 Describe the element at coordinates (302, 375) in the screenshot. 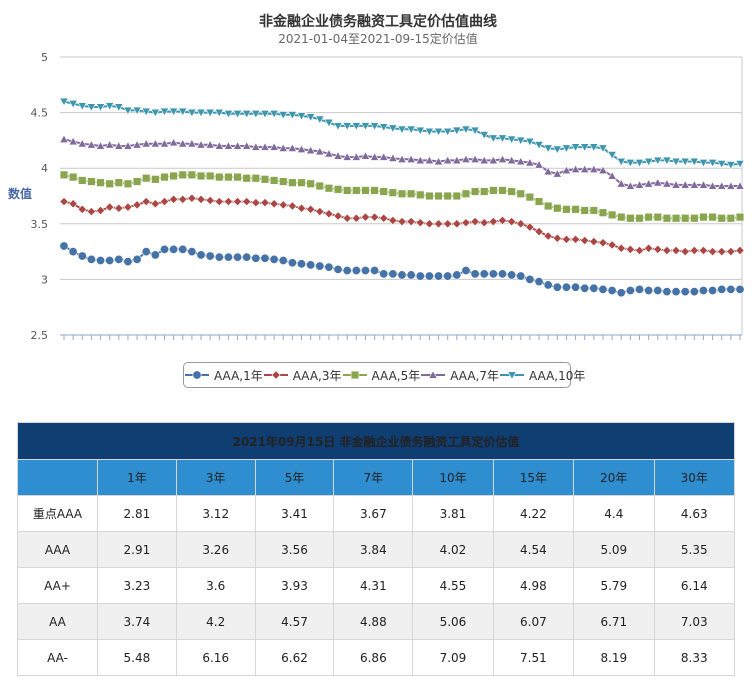

I see `legend-item: AAA,3年` at that location.